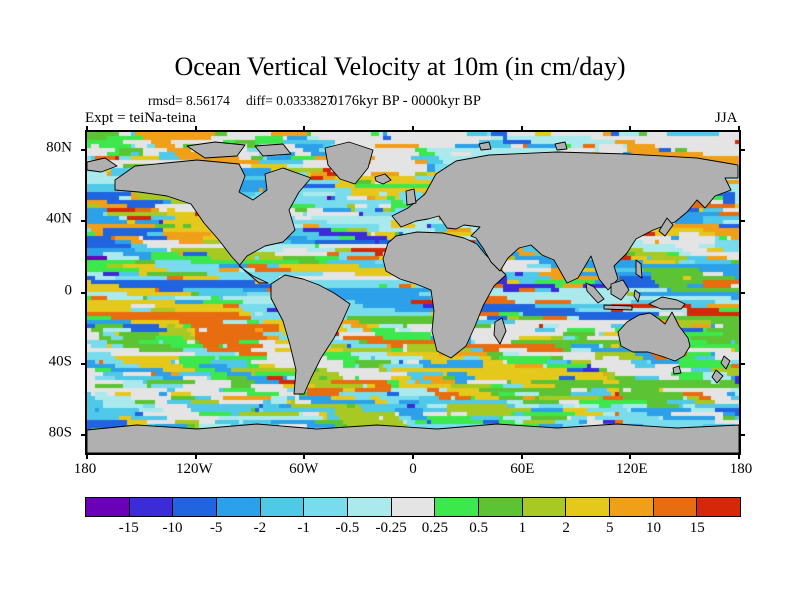 The width and height of the screenshot is (800, 600). Describe the element at coordinates (383, 179) in the screenshot. I see `land-iceland` at that location.